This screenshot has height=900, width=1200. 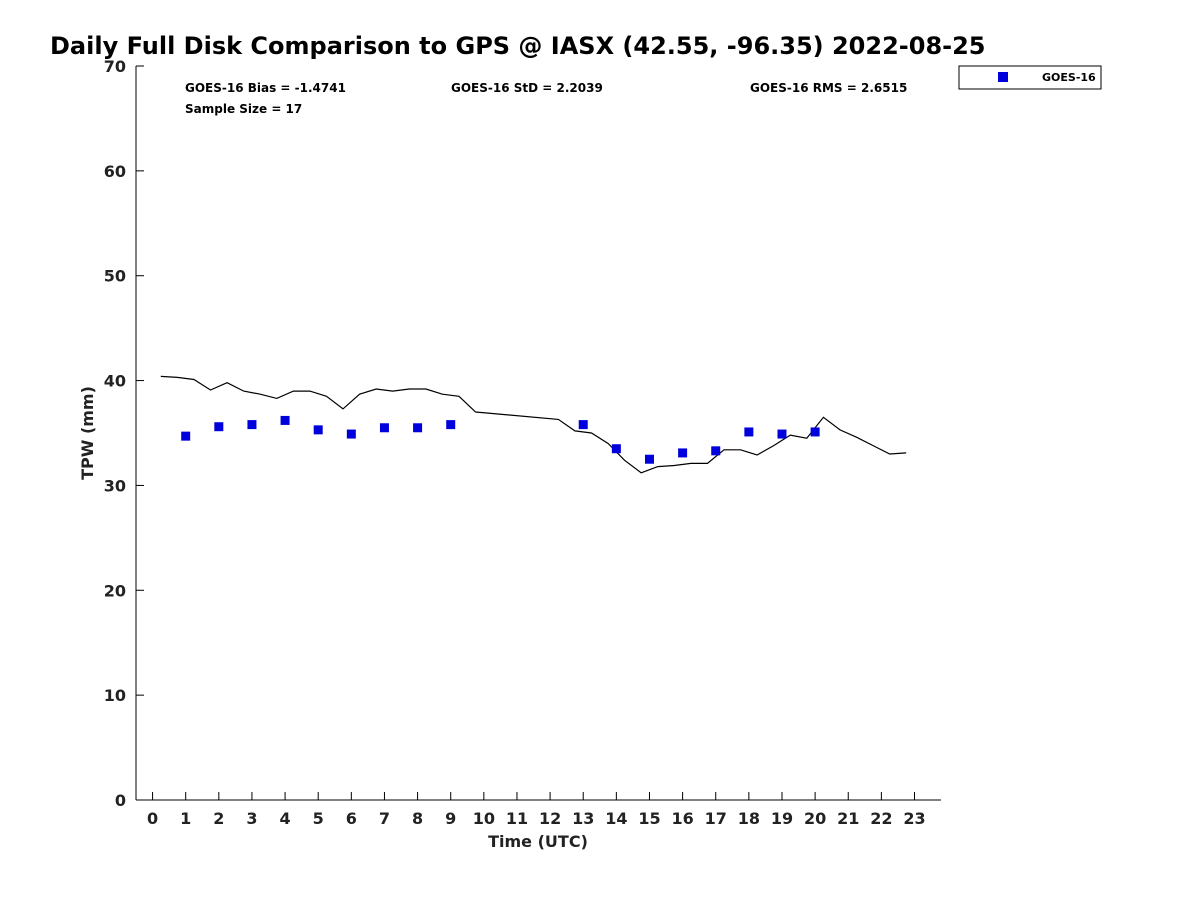 What do you see at coordinates (285, 818) in the screenshot?
I see `x-tick-label-4: 4` at bounding box center [285, 818].